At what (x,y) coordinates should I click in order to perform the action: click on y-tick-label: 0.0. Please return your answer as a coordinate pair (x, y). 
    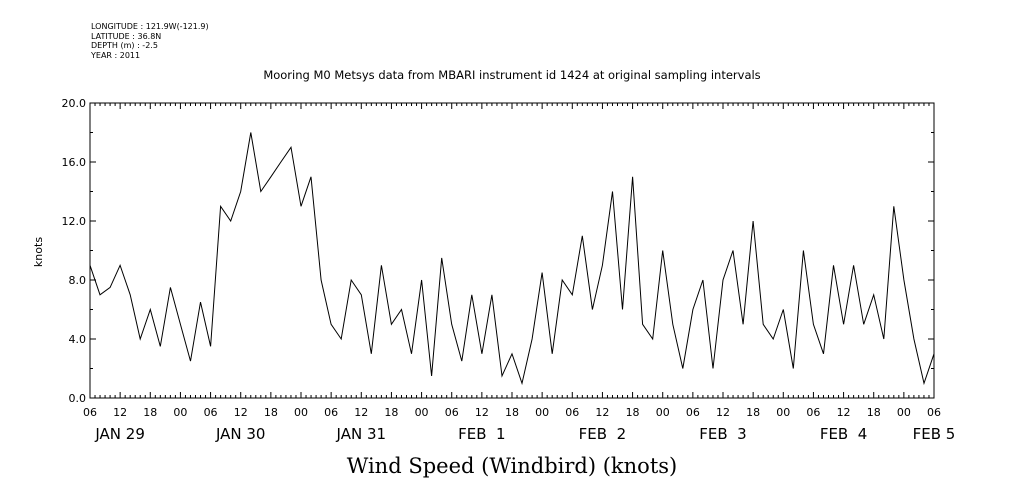
    Looking at the image, I should click on (78, 398).